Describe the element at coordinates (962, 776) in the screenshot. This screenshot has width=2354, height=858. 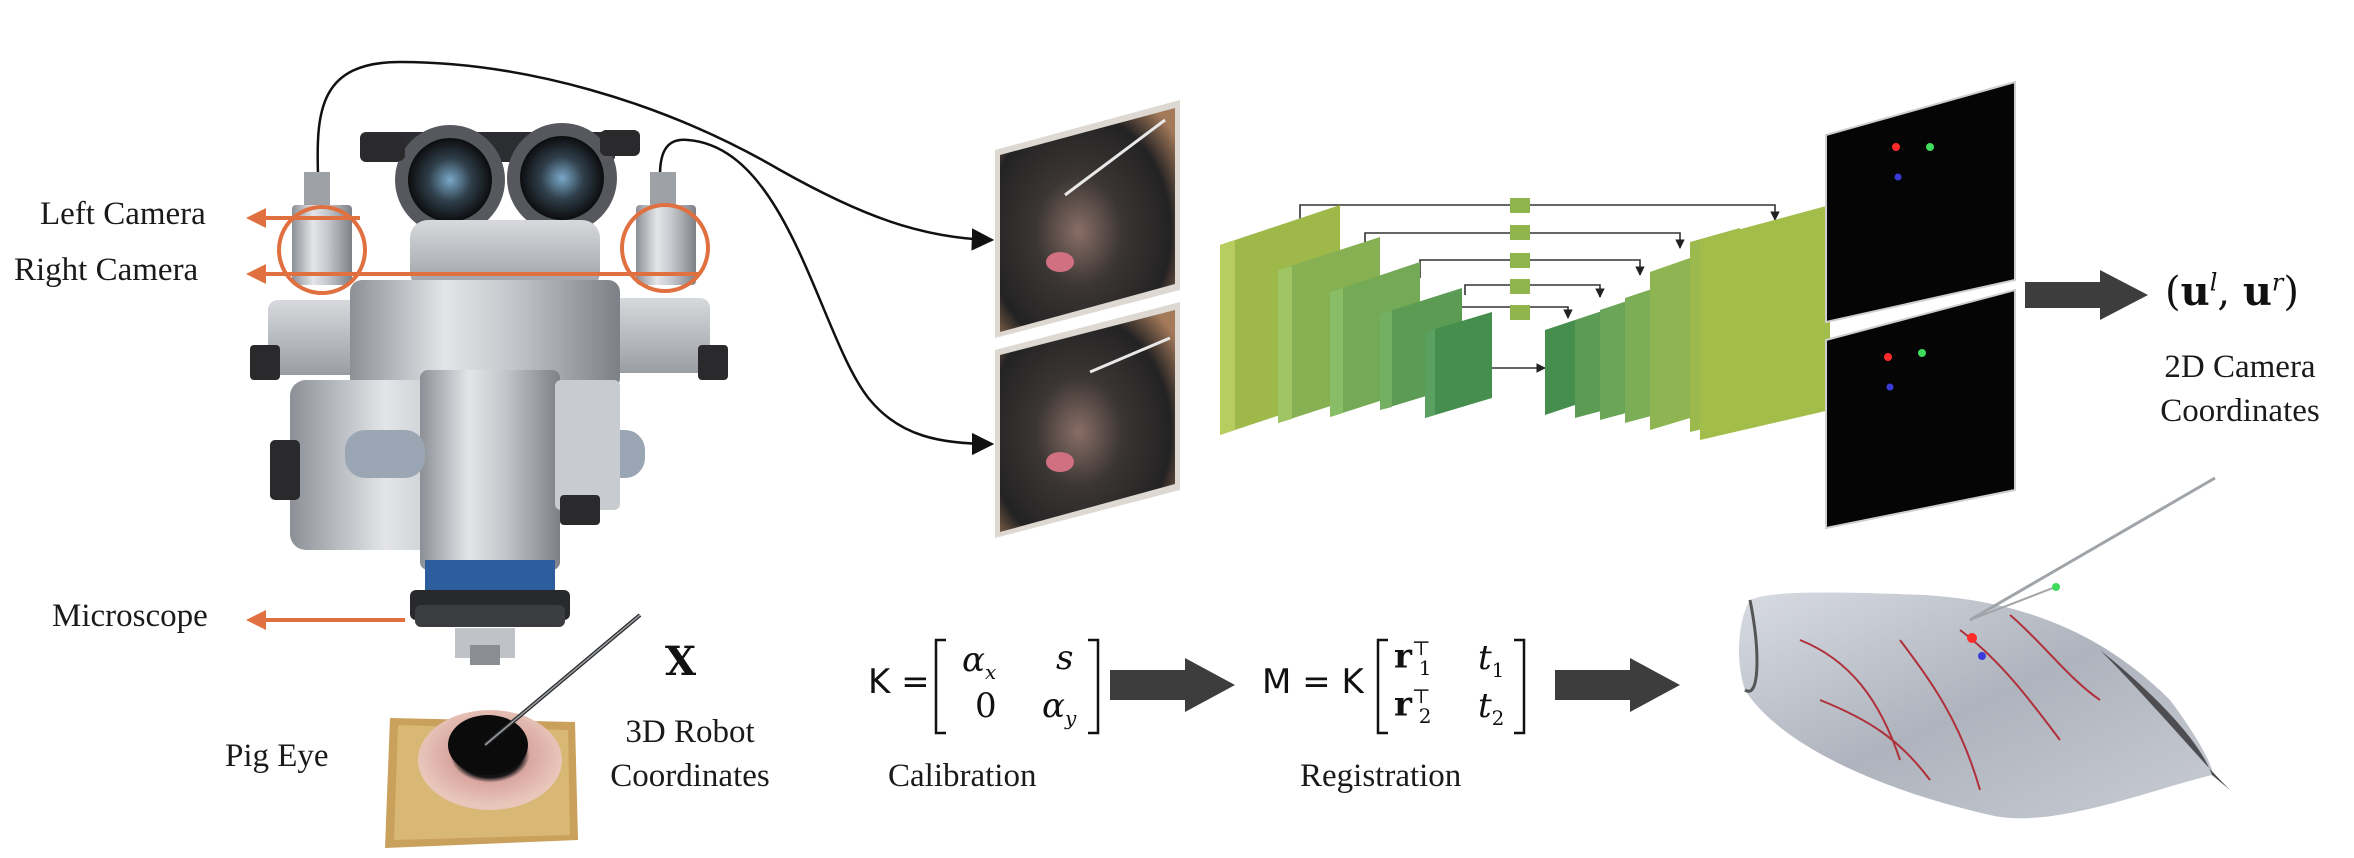
I see `label-calibration: Calibration` at that location.